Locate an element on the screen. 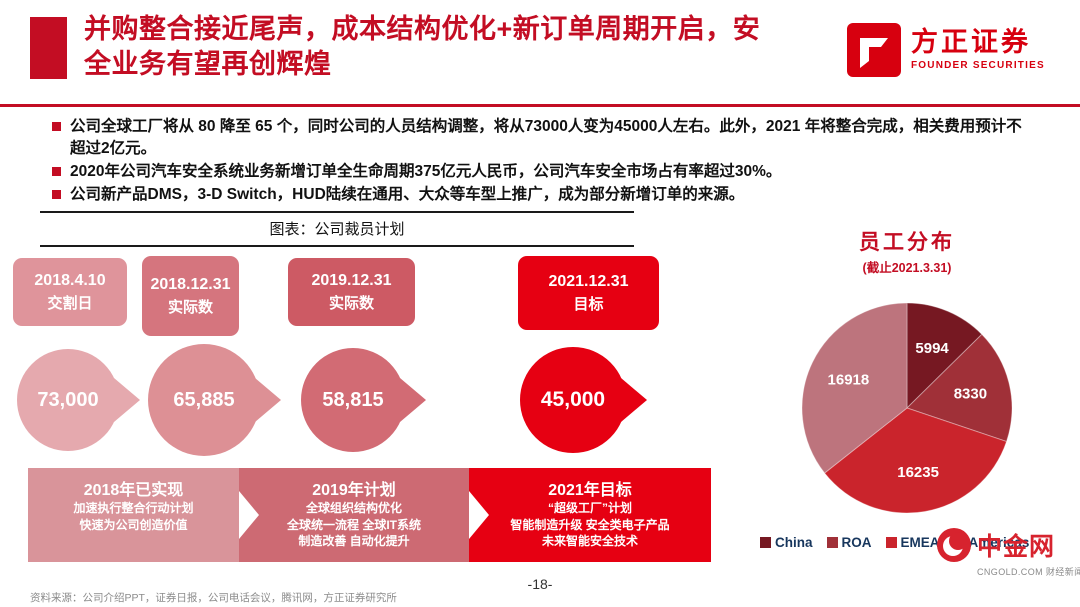  headcount-value: 73,000 is located at coordinates (68, 399).